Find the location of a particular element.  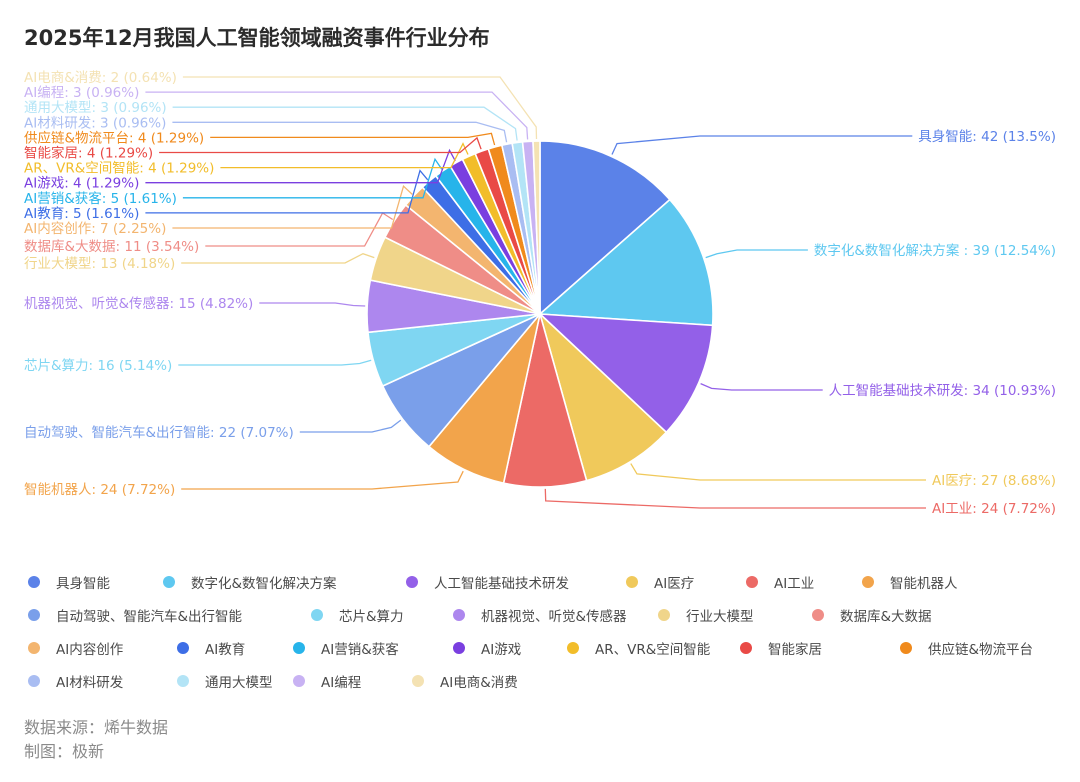

pie-slice-AI电商-消费 is located at coordinates (536, 227).